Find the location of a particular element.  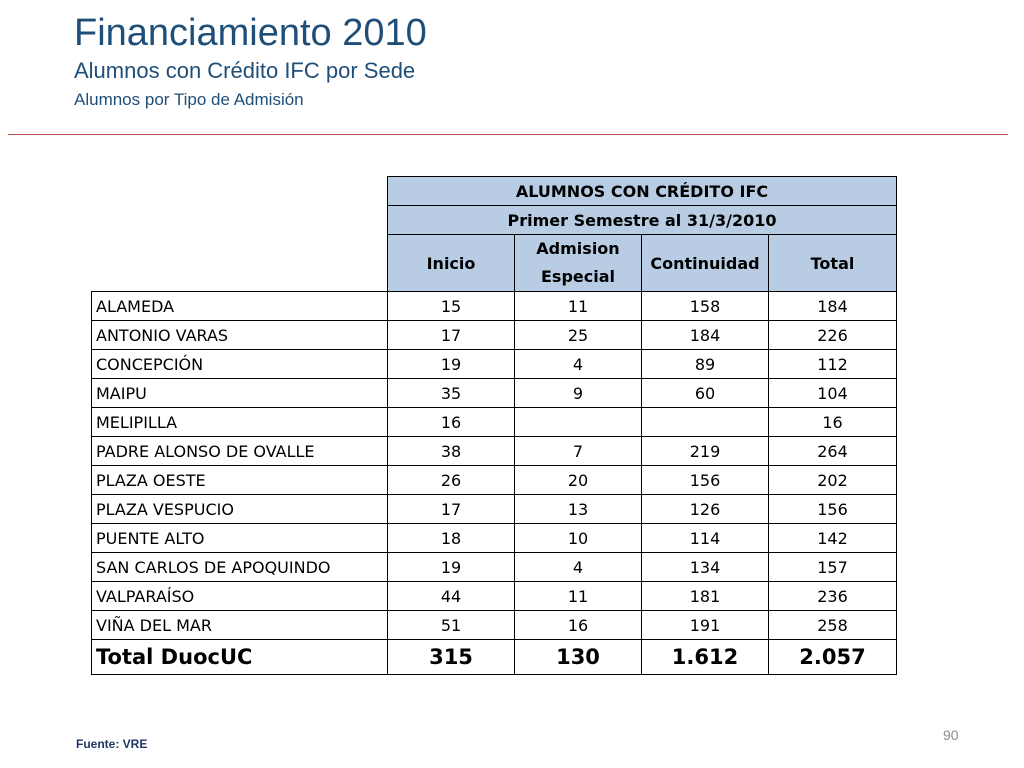

total-cell: 264 is located at coordinates (832, 451).